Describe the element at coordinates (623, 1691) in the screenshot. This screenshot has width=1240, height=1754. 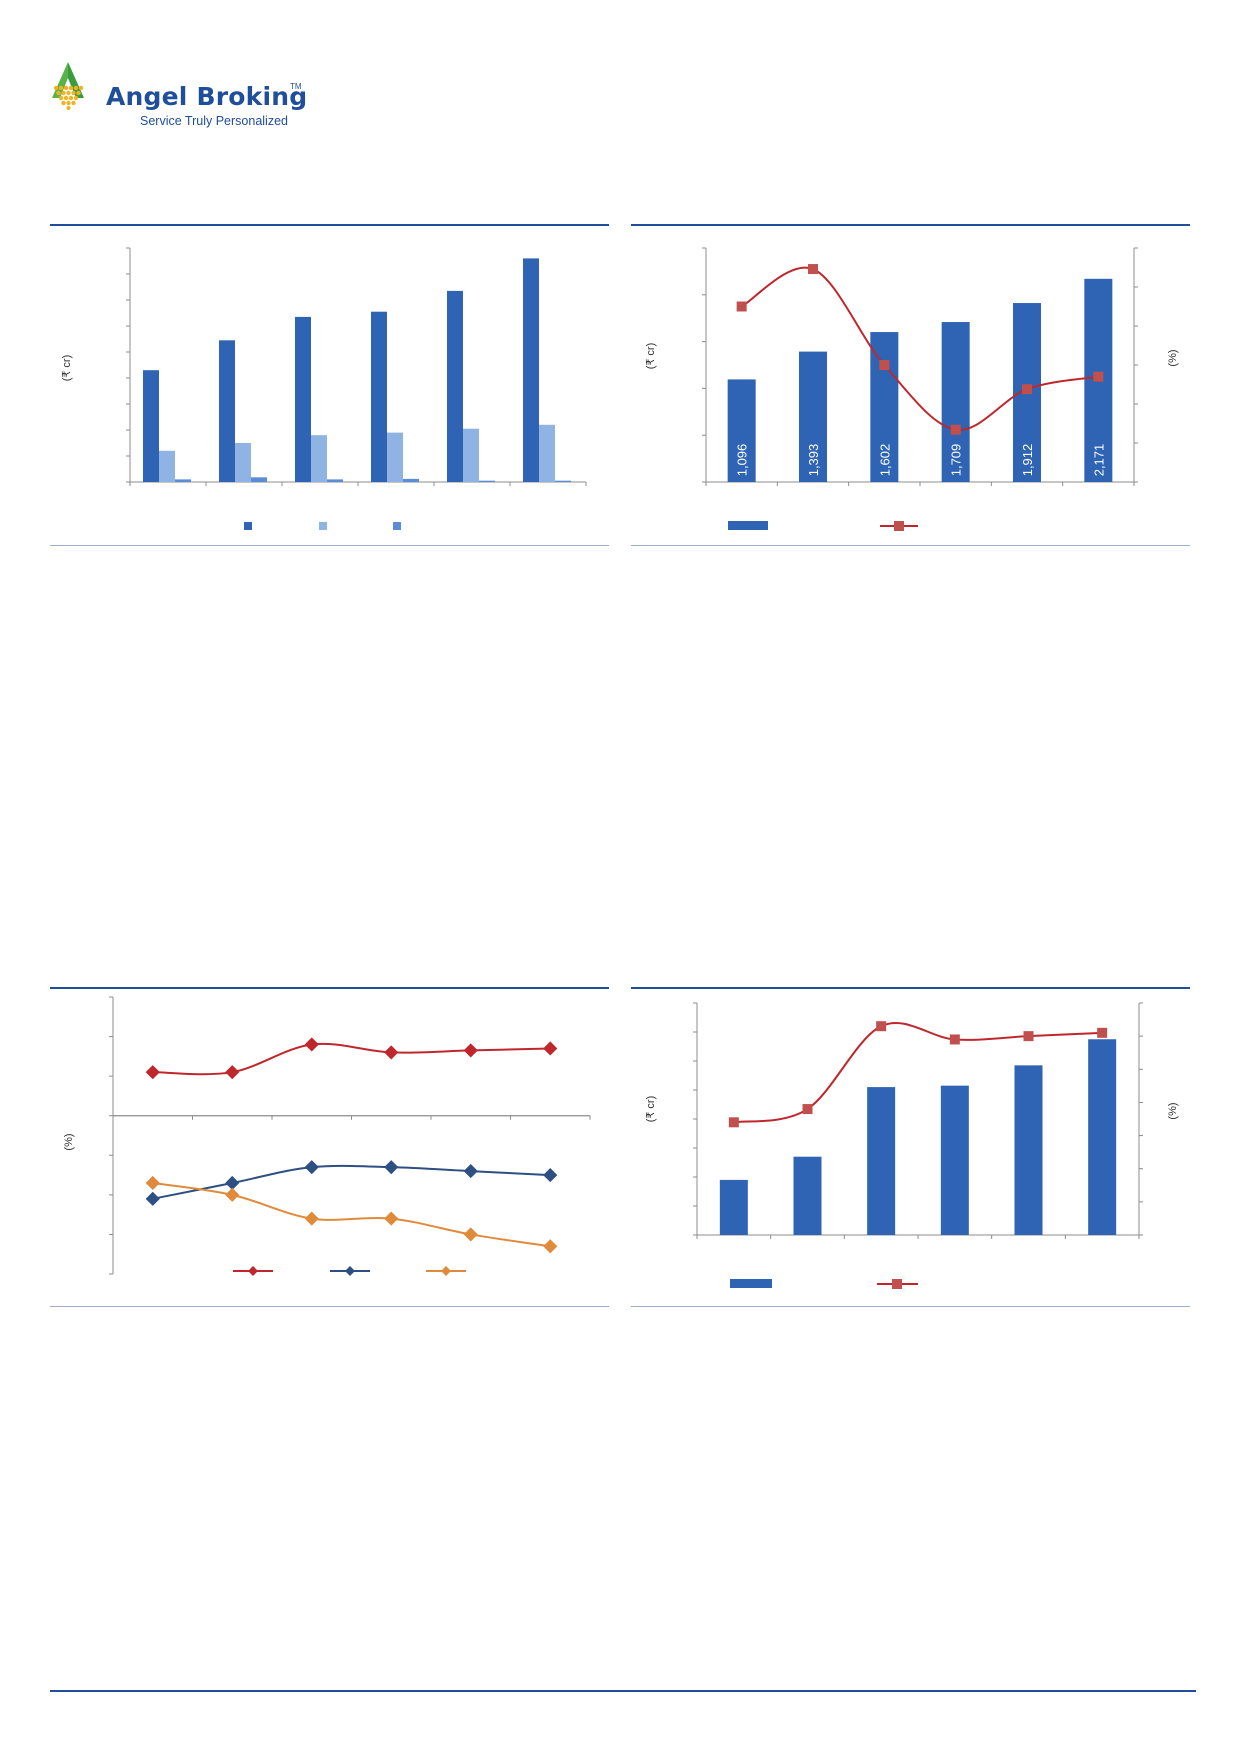
I see `footer-rule` at that location.